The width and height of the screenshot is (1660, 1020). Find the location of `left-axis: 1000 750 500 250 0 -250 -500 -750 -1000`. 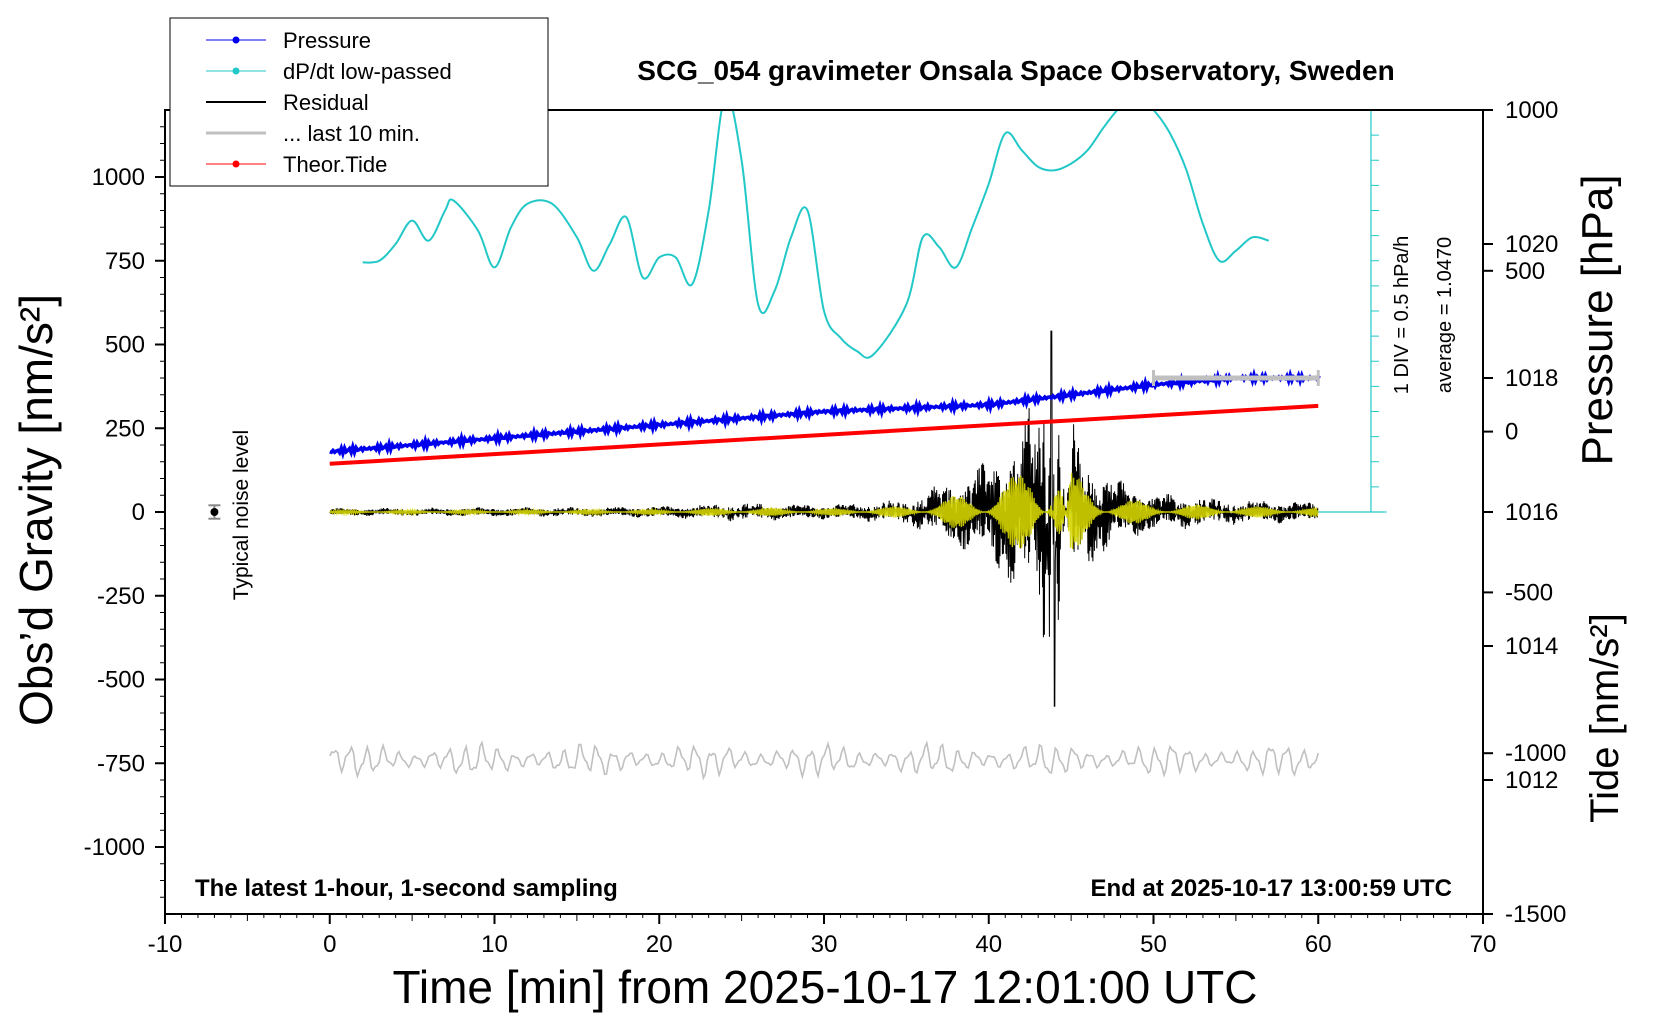

left-axis: 1000 750 500 250 0 -250 -500 -750 -1000 is located at coordinates (124, 512).